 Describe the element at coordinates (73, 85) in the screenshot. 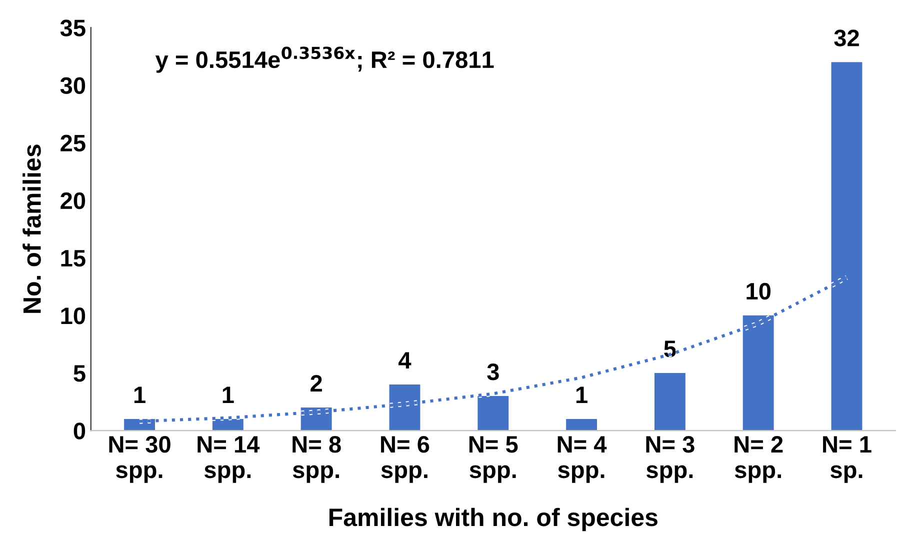

I see `y-tick-label: 30` at that location.